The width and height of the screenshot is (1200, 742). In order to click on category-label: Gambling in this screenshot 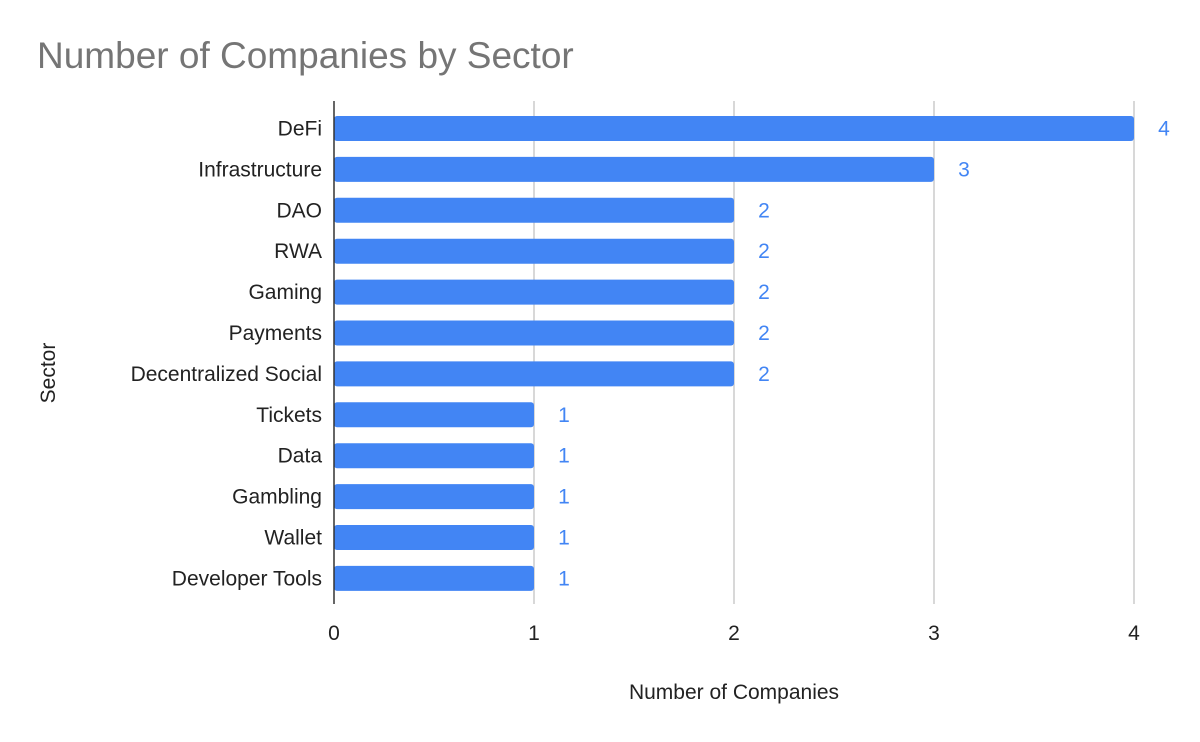, I will do `click(277, 497)`.